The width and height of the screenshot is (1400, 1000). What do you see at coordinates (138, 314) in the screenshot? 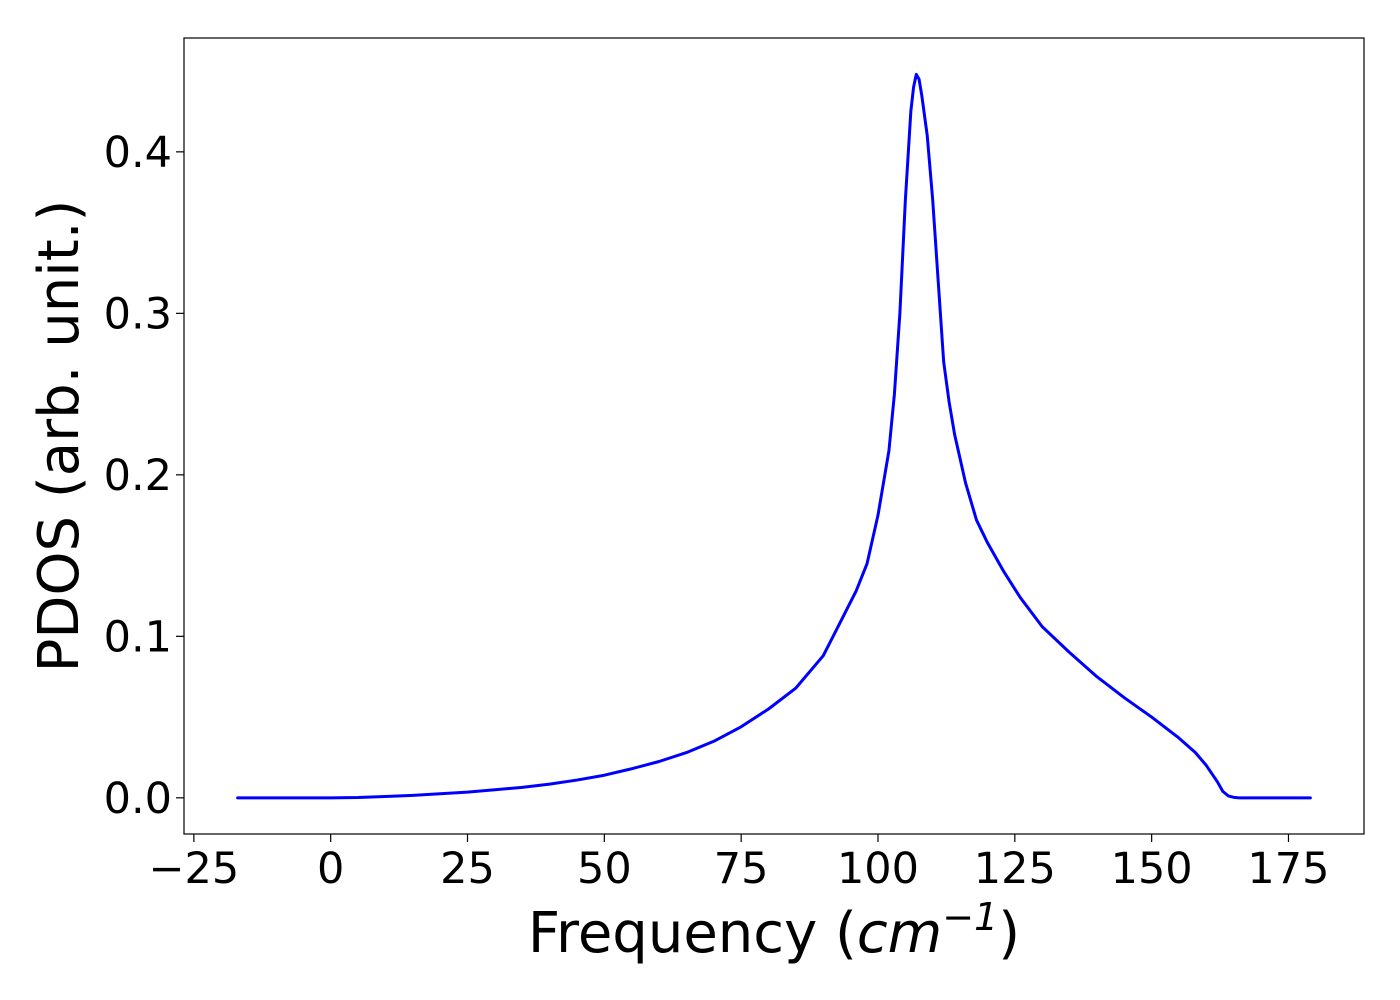
I see `y-tick-label: 0.3` at bounding box center [138, 314].